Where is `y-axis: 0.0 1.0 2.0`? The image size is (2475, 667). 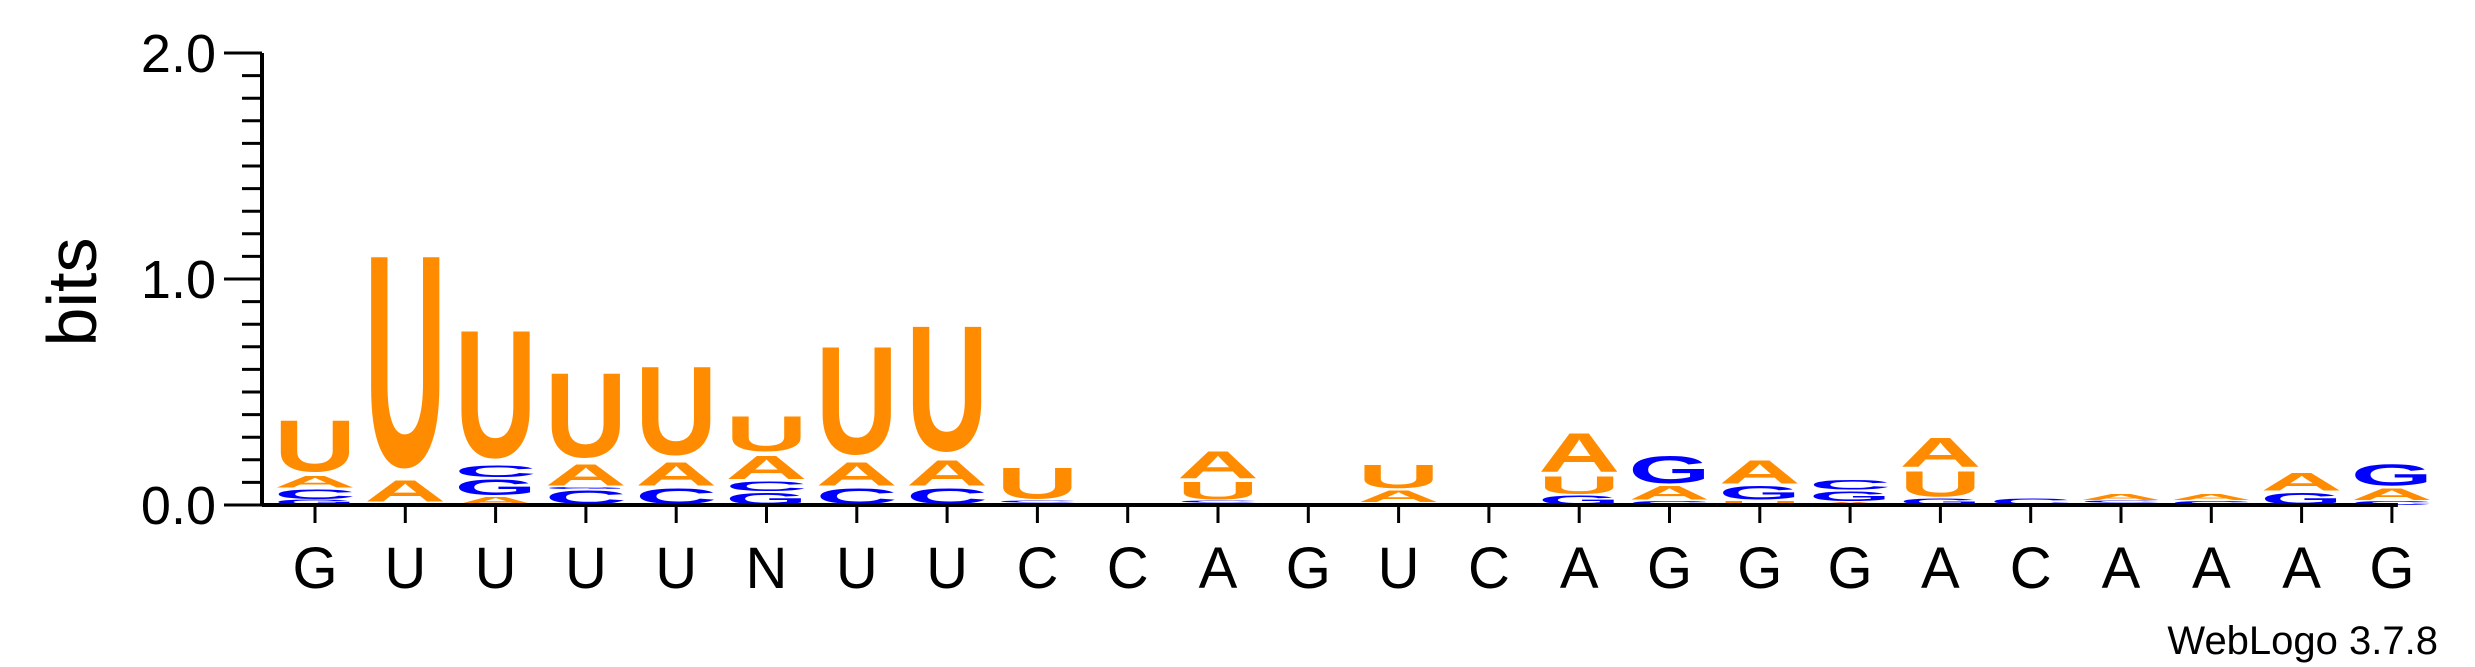
y-axis: 0.0 1.0 2.0 is located at coordinates (202, 280).